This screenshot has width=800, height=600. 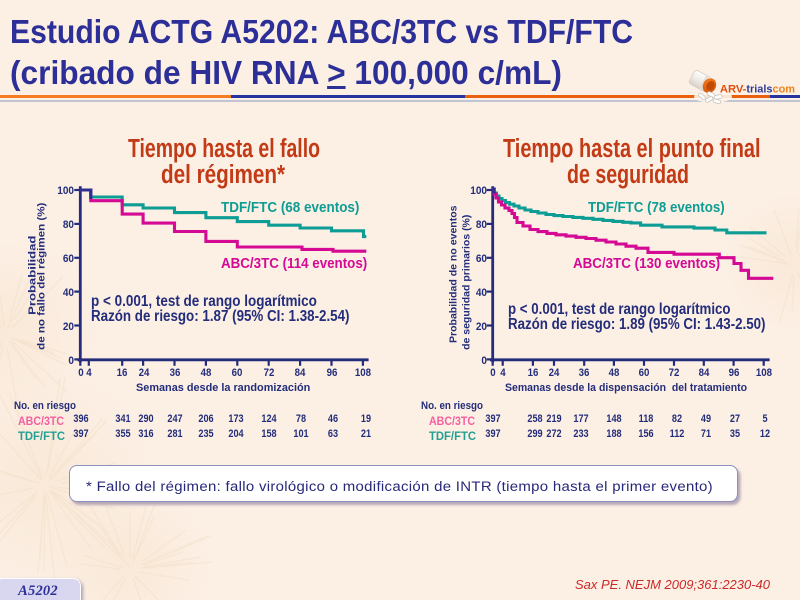 What do you see at coordinates (784, 89) in the screenshot?
I see `svg-text: com` at bounding box center [784, 89].